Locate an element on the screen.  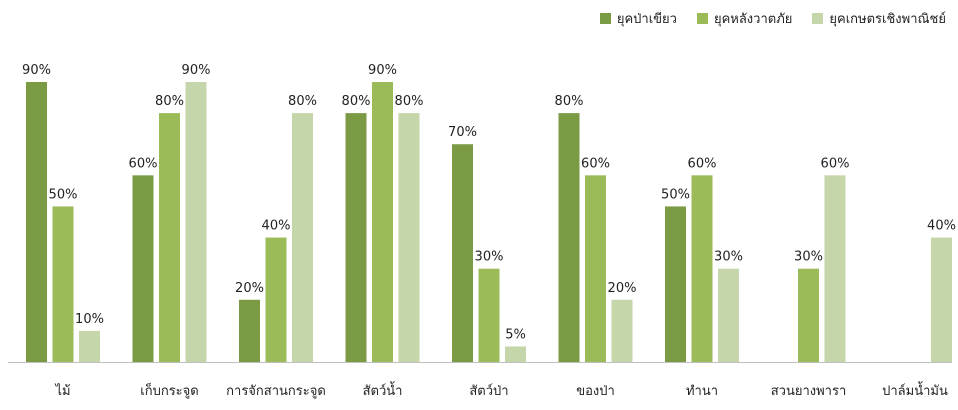
data-label-3-2: 90% is located at coordinates (196, 70).